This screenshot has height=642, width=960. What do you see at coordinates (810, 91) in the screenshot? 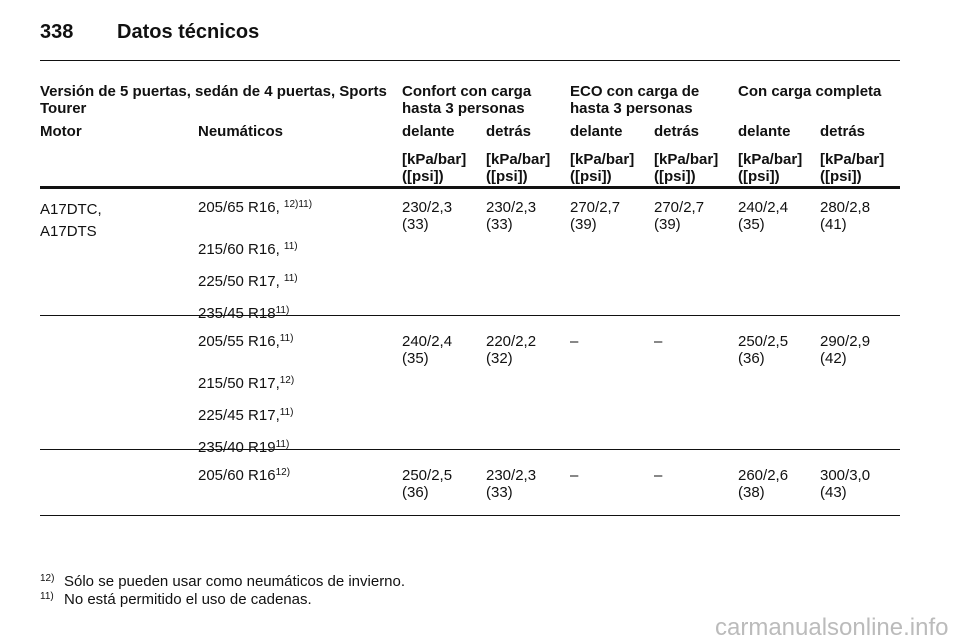
I see `group-header: Con carga completa` at bounding box center [810, 91].